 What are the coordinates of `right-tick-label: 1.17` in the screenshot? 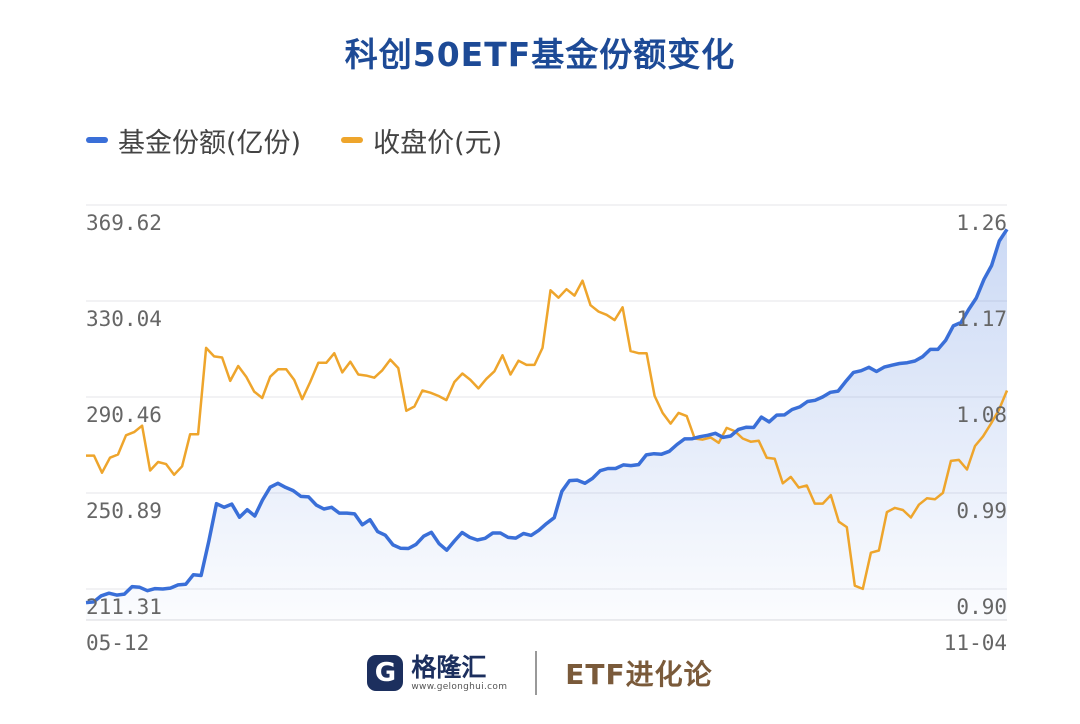 It's located at (981, 319).